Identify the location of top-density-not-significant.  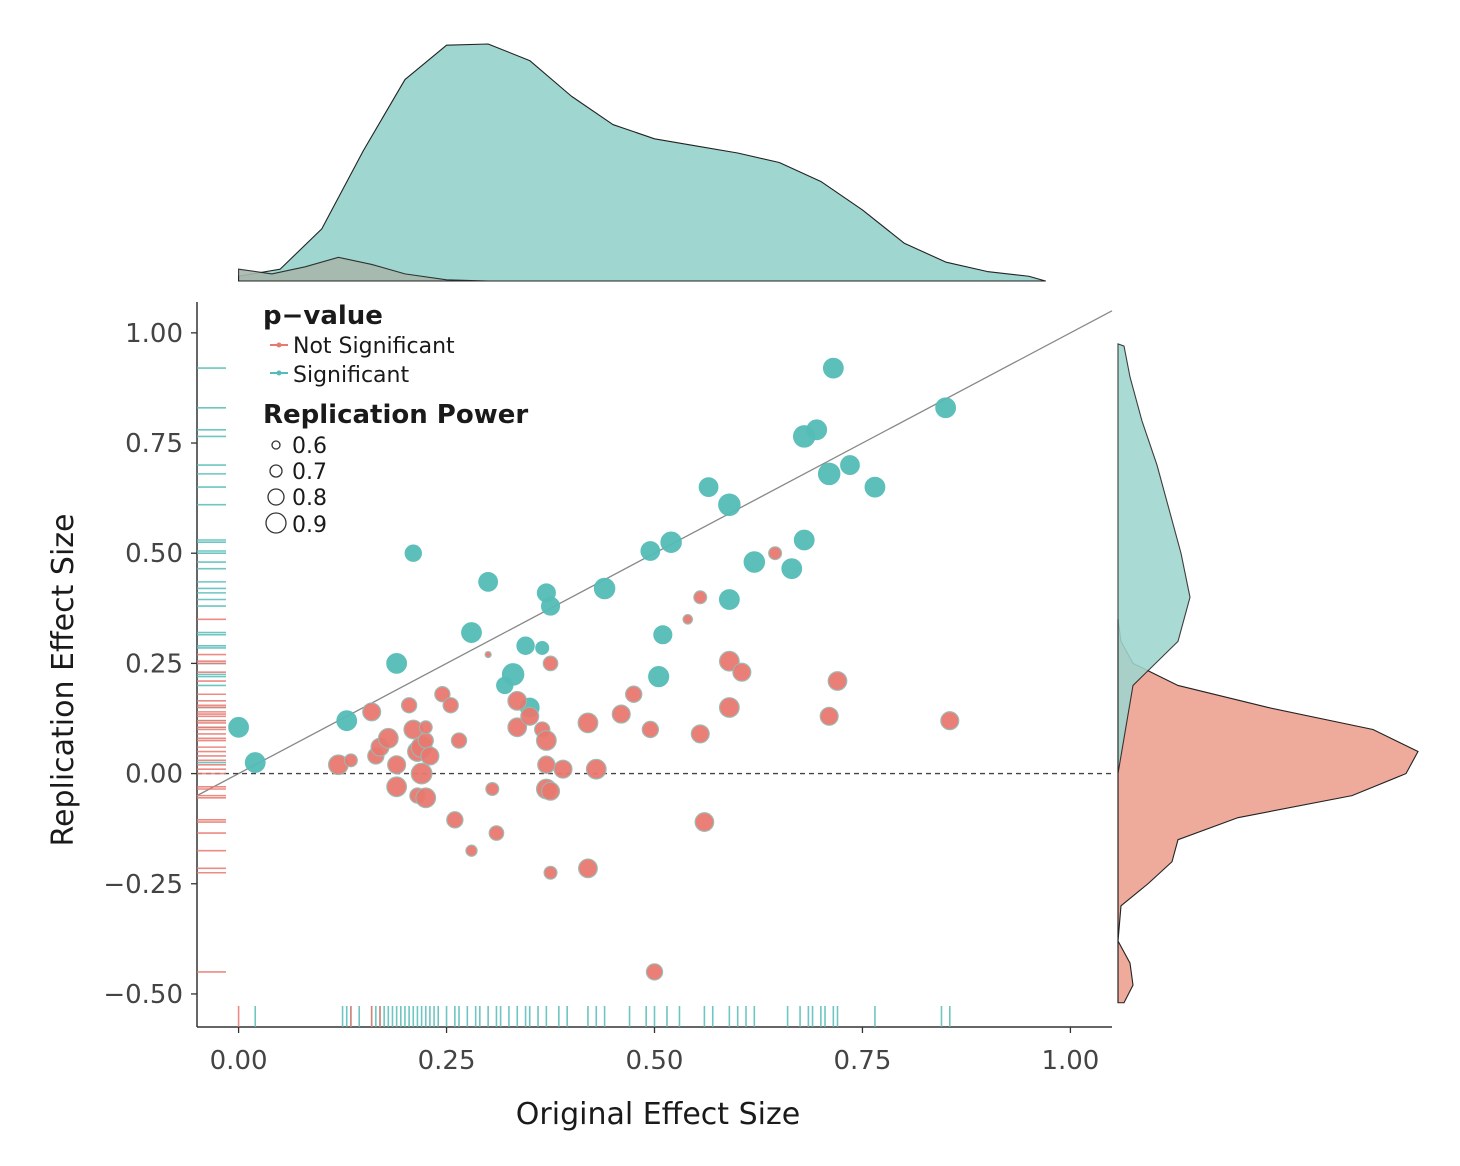
(363, 269).